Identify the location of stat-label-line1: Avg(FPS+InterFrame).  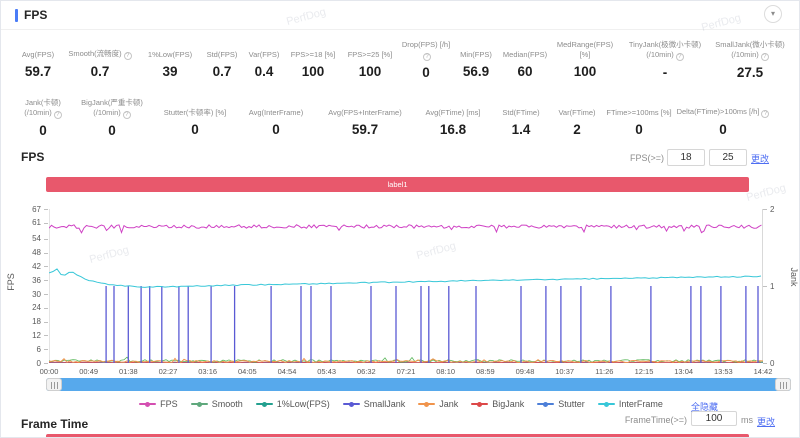
(365, 113).